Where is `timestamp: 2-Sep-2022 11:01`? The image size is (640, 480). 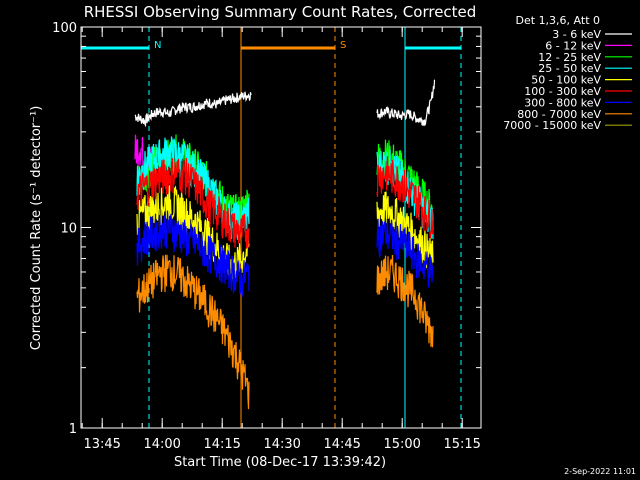
timestamp: 2-Sep-2022 11:01 is located at coordinates (600, 471).